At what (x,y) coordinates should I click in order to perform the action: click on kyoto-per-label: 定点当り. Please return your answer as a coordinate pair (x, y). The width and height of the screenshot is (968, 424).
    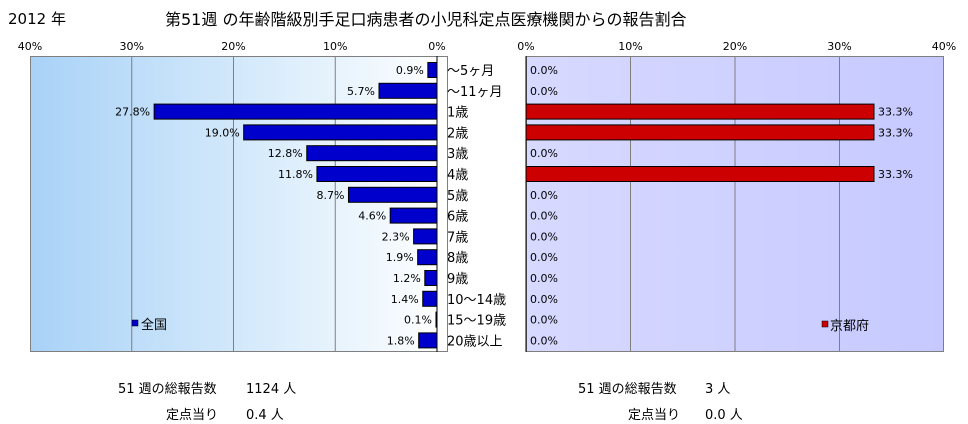
    Looking at the image, I should click on (654, 415).